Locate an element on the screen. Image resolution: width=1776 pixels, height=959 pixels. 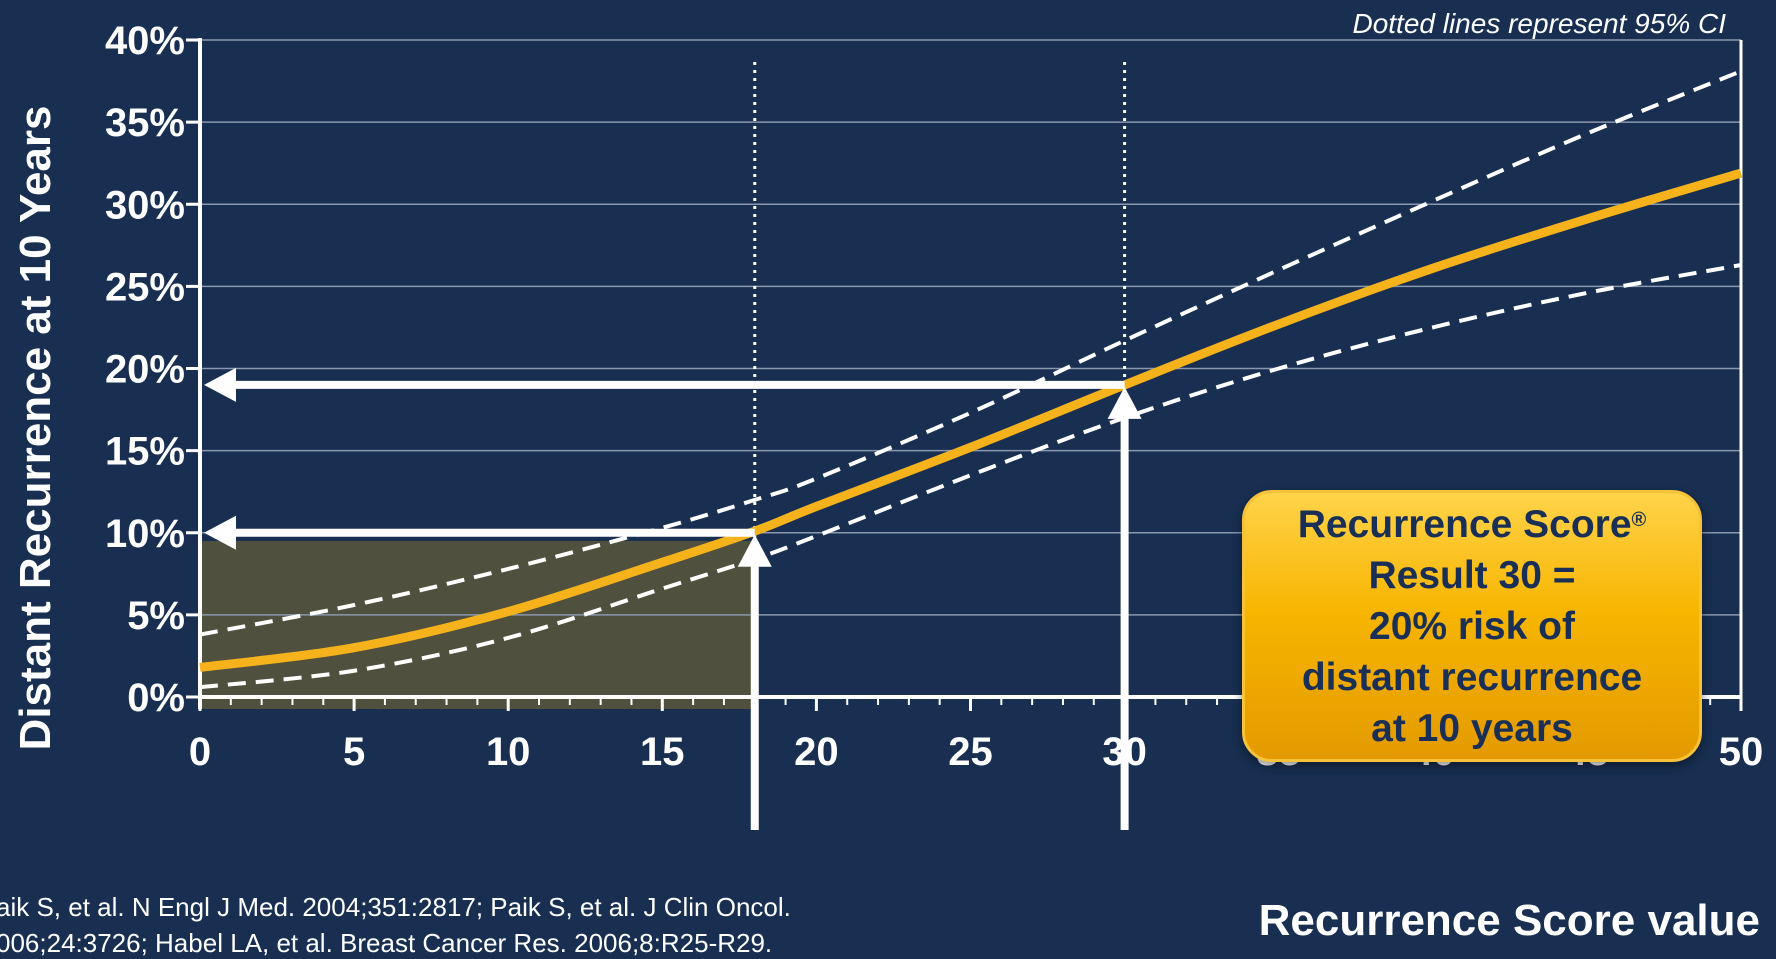
y-tick-label: 15% is located at coordinates (145, 452).